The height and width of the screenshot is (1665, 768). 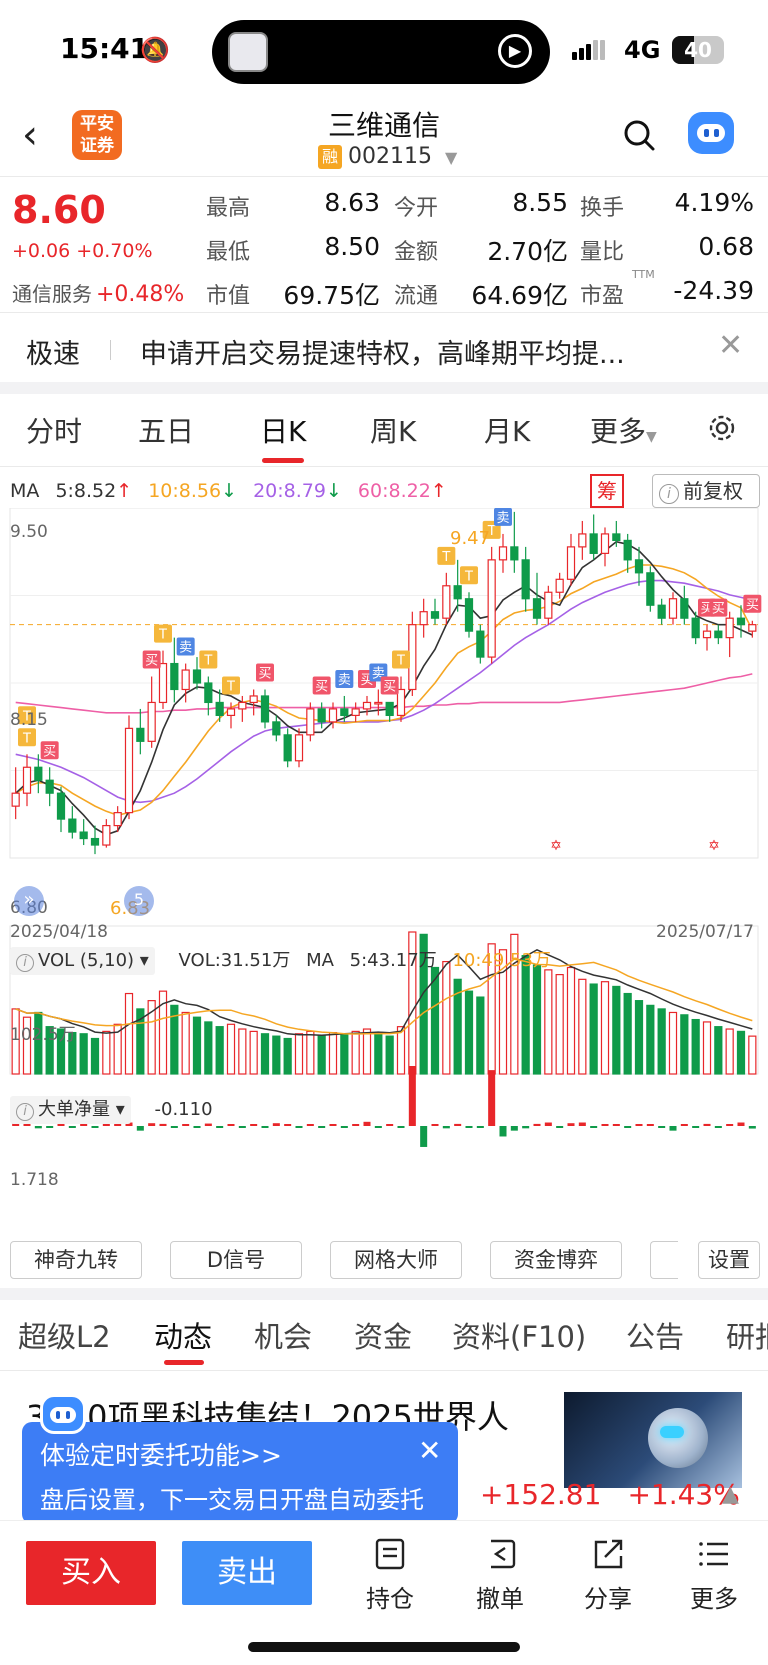 I want to click on cancel-order-button: 撤单, so click(x=500, y=1575).